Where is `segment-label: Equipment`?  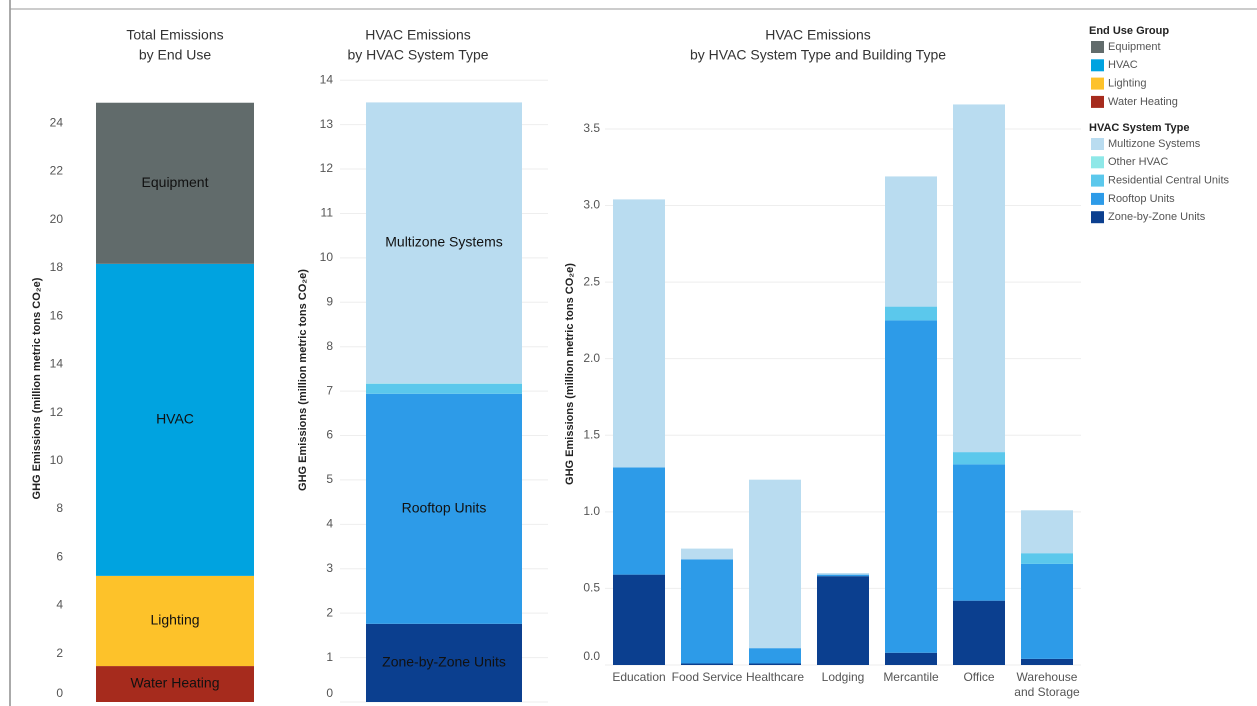
segment-label: Equipment is located at coordinates (175, 182).